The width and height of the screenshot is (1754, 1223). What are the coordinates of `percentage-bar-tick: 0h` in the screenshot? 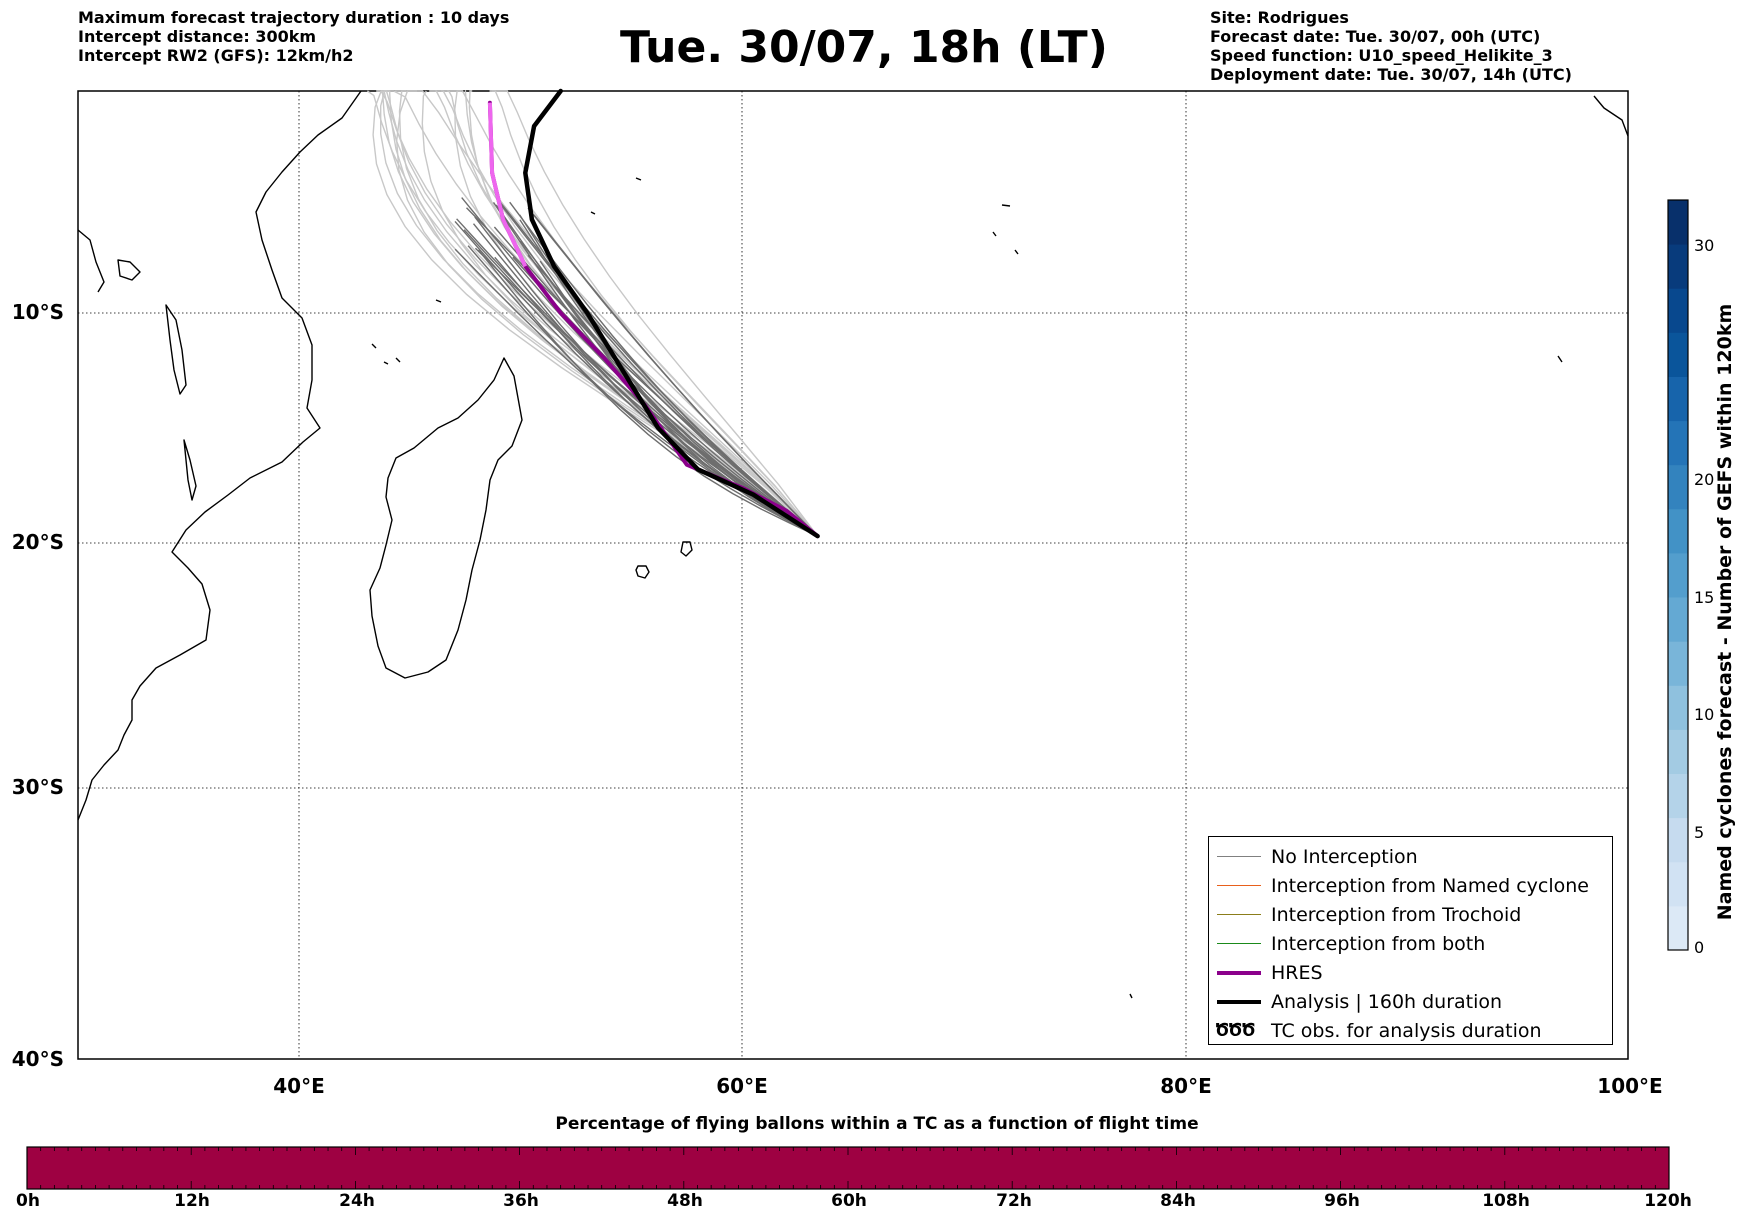 It's located at (28, 1201).